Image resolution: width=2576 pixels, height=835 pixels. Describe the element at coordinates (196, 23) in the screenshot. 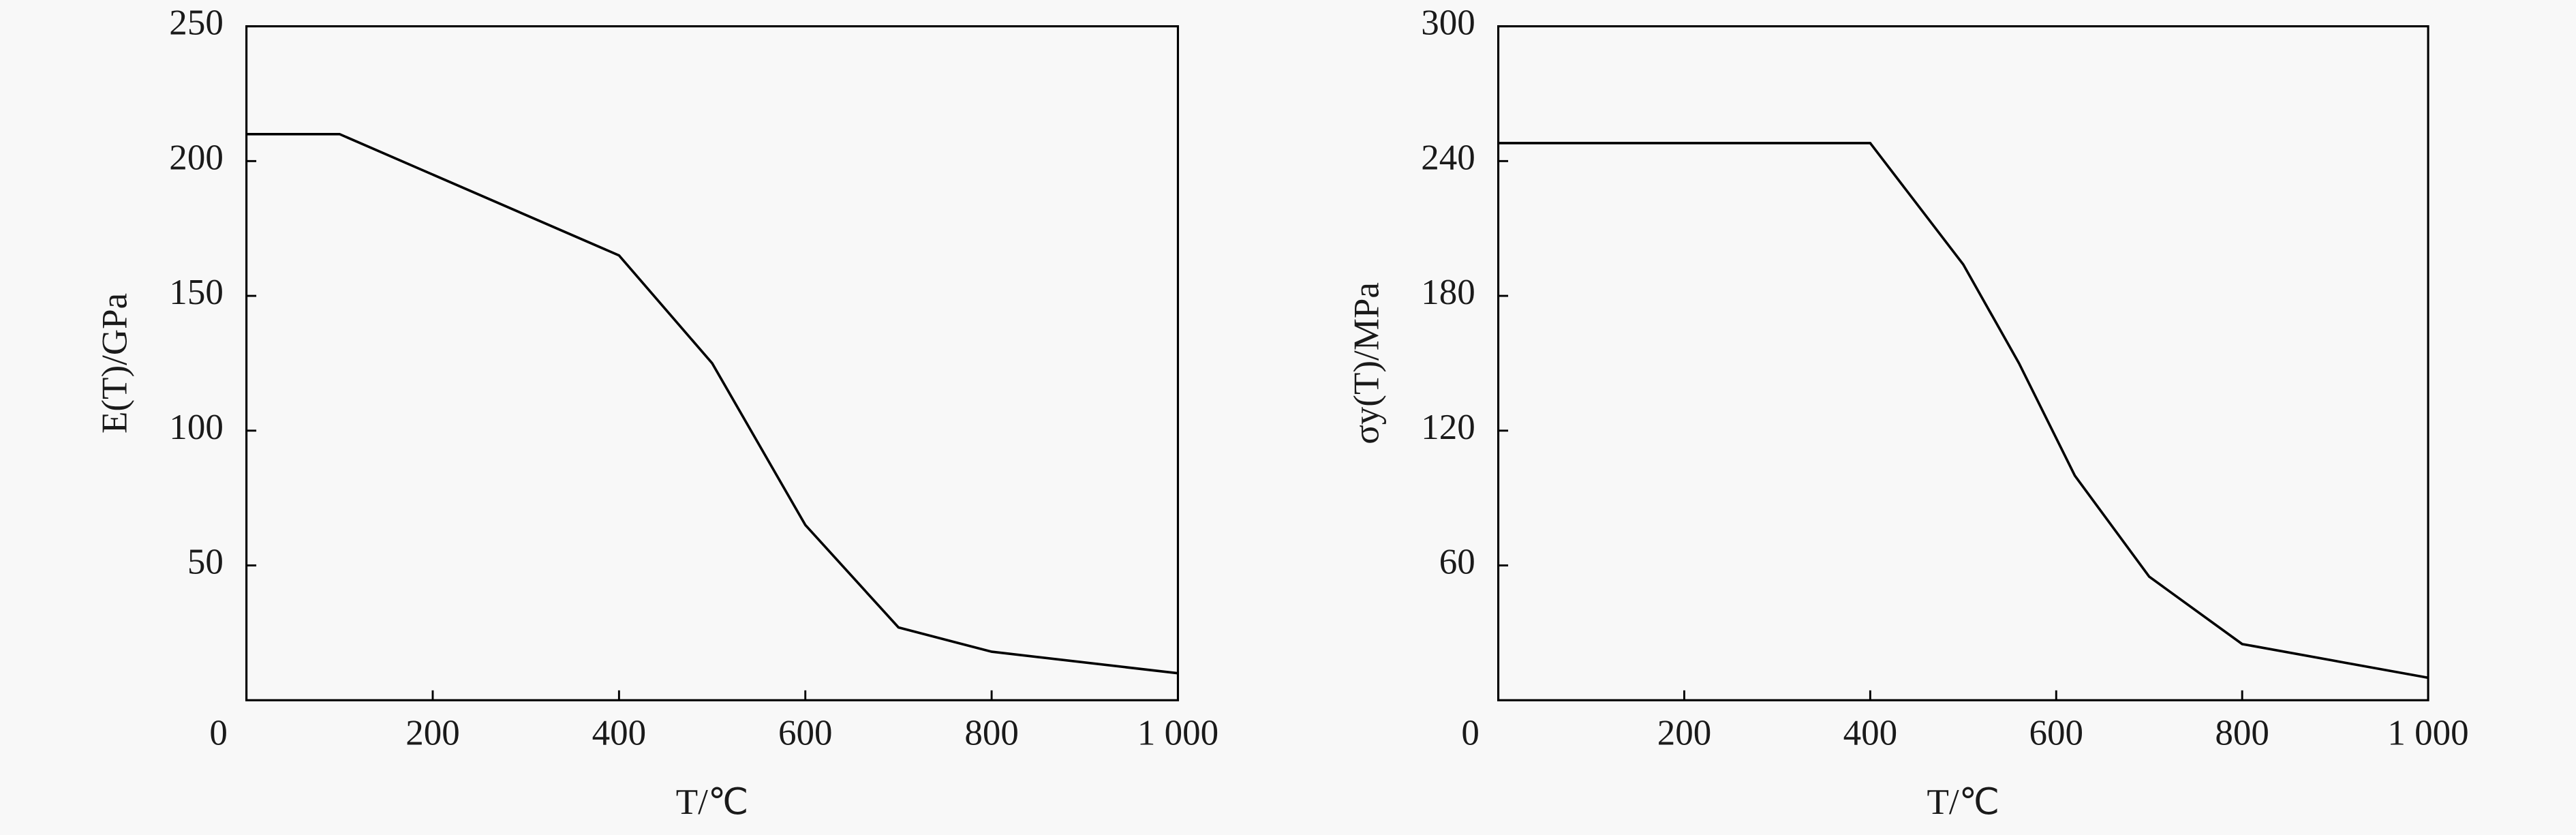

I see `y-tick-label: 250` at that location.